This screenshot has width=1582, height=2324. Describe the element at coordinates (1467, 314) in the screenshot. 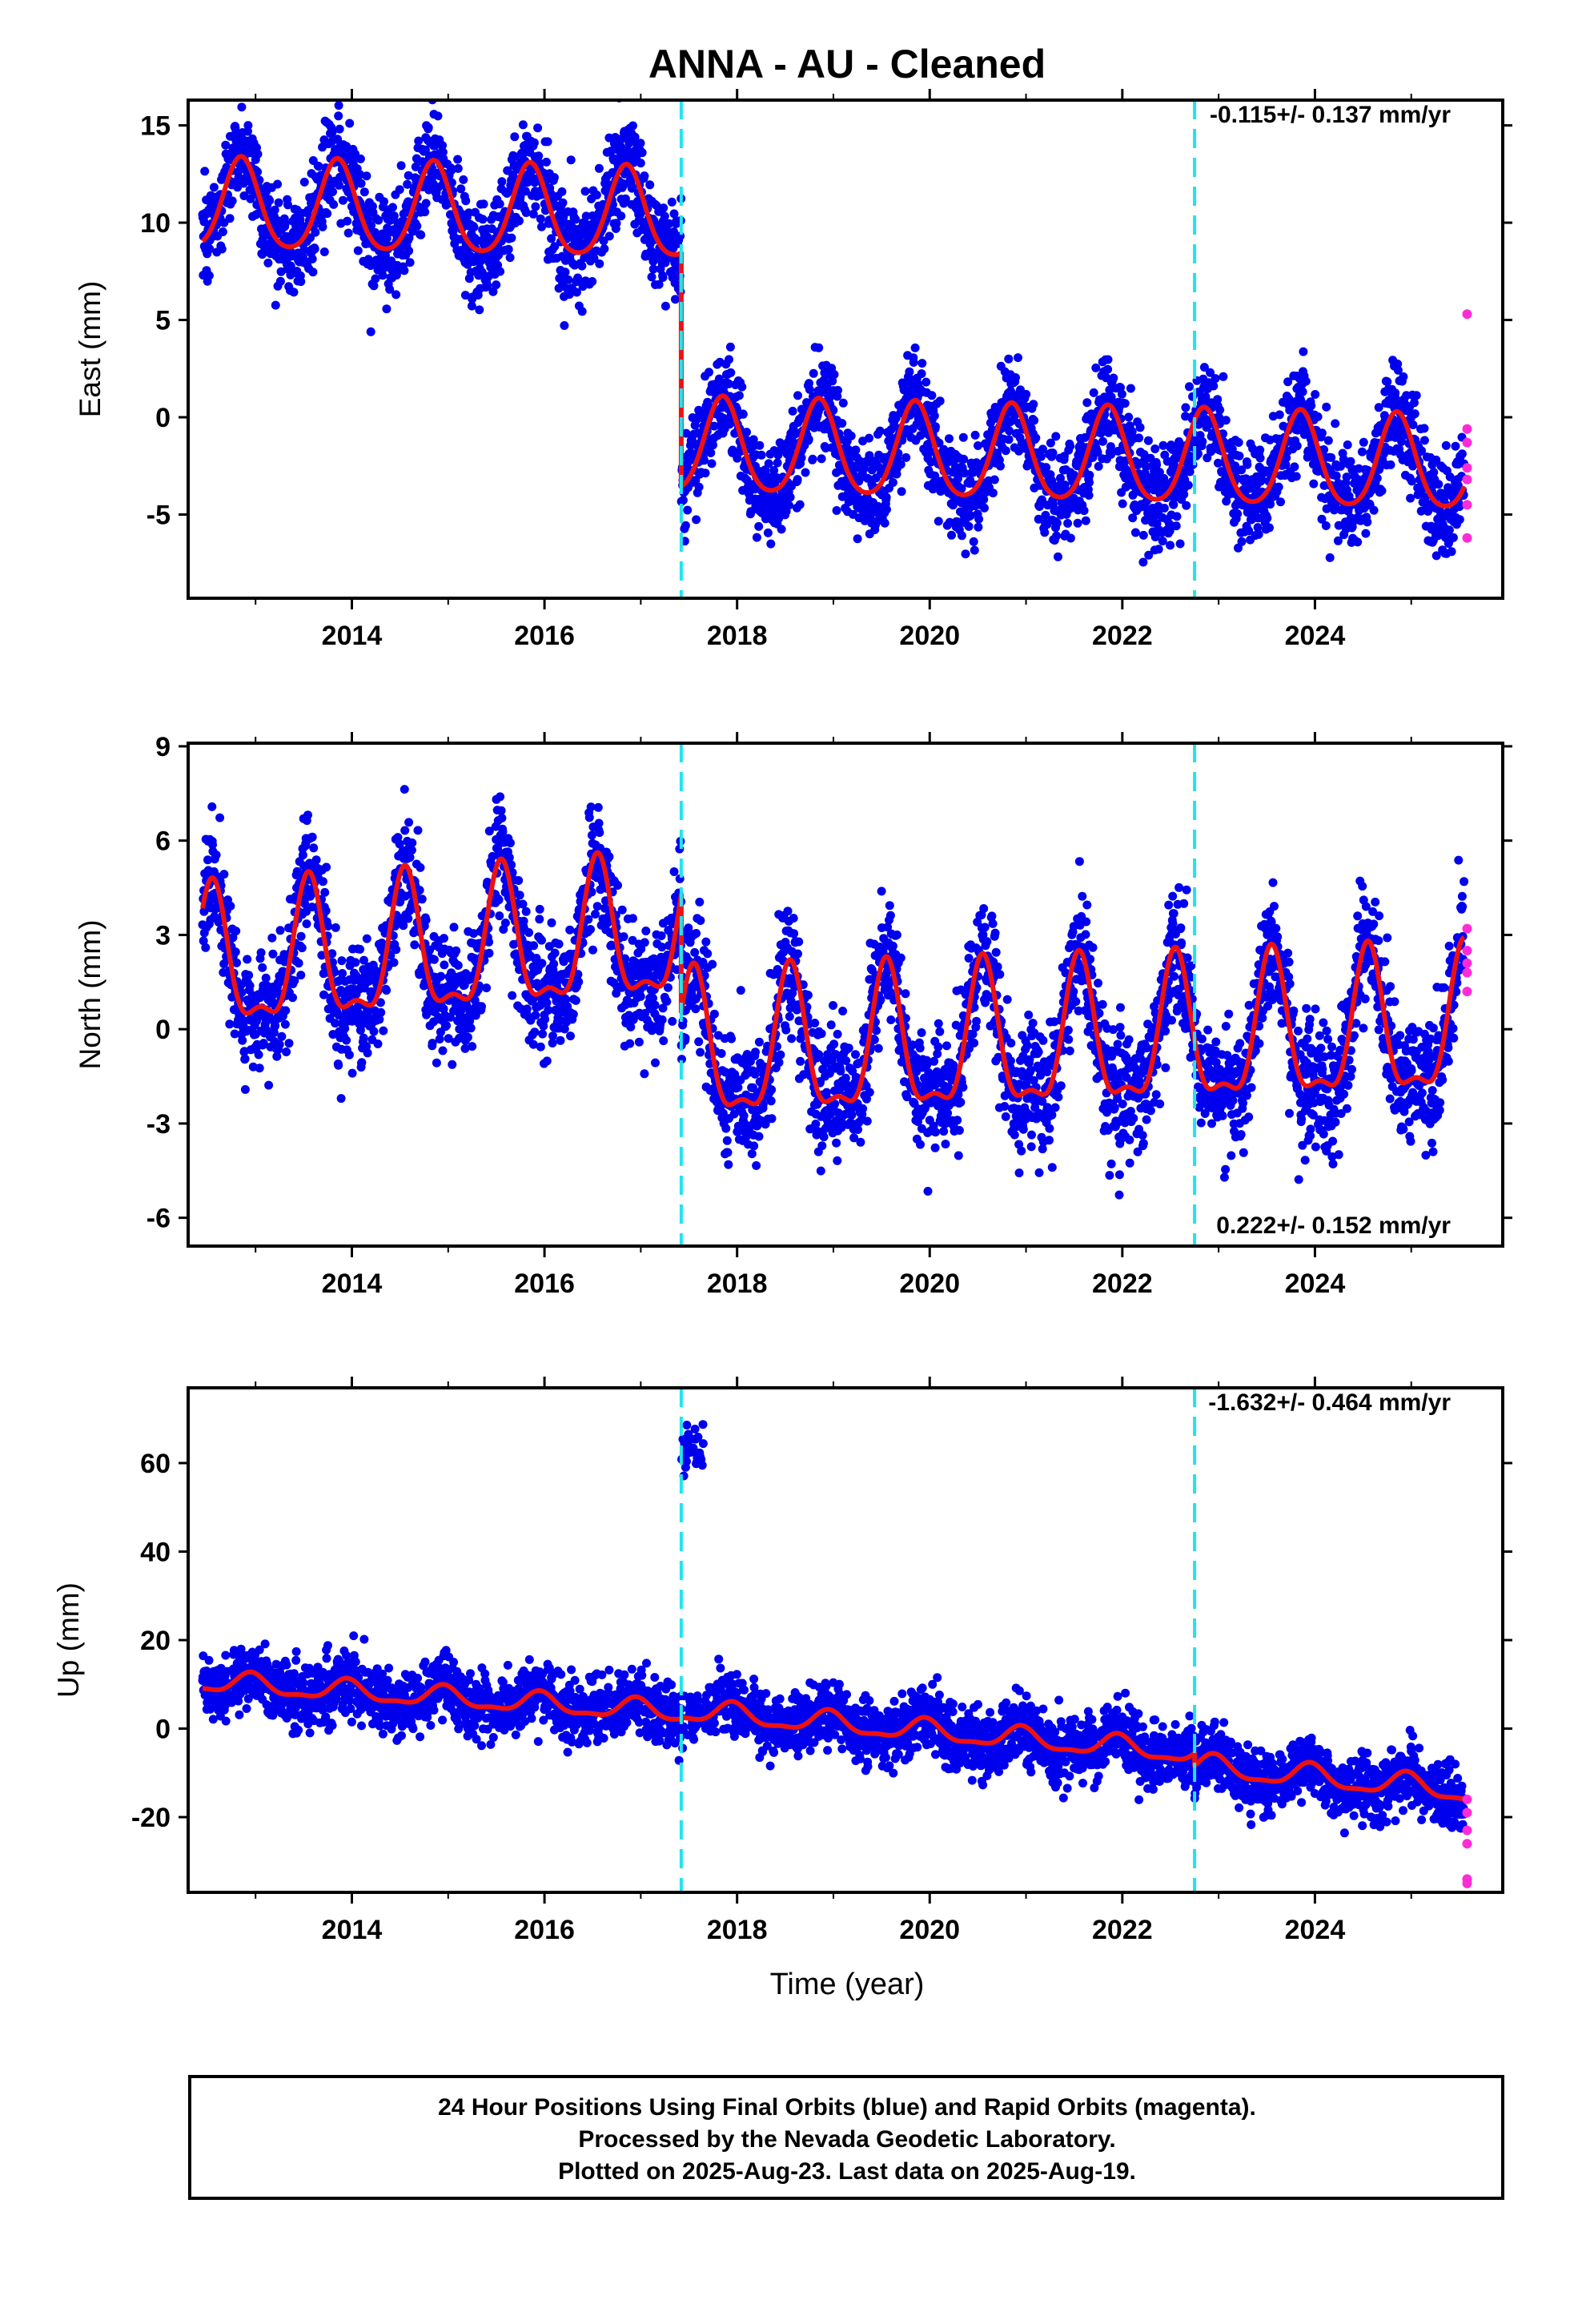

I see `east-rapid-point` at that location.